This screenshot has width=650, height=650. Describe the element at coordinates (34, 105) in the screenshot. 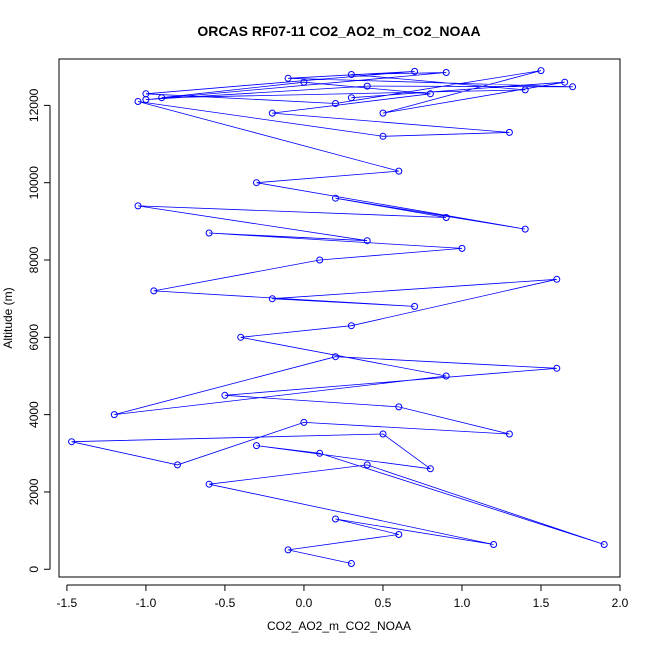

I see `y-tick-label: 12000` at that location.